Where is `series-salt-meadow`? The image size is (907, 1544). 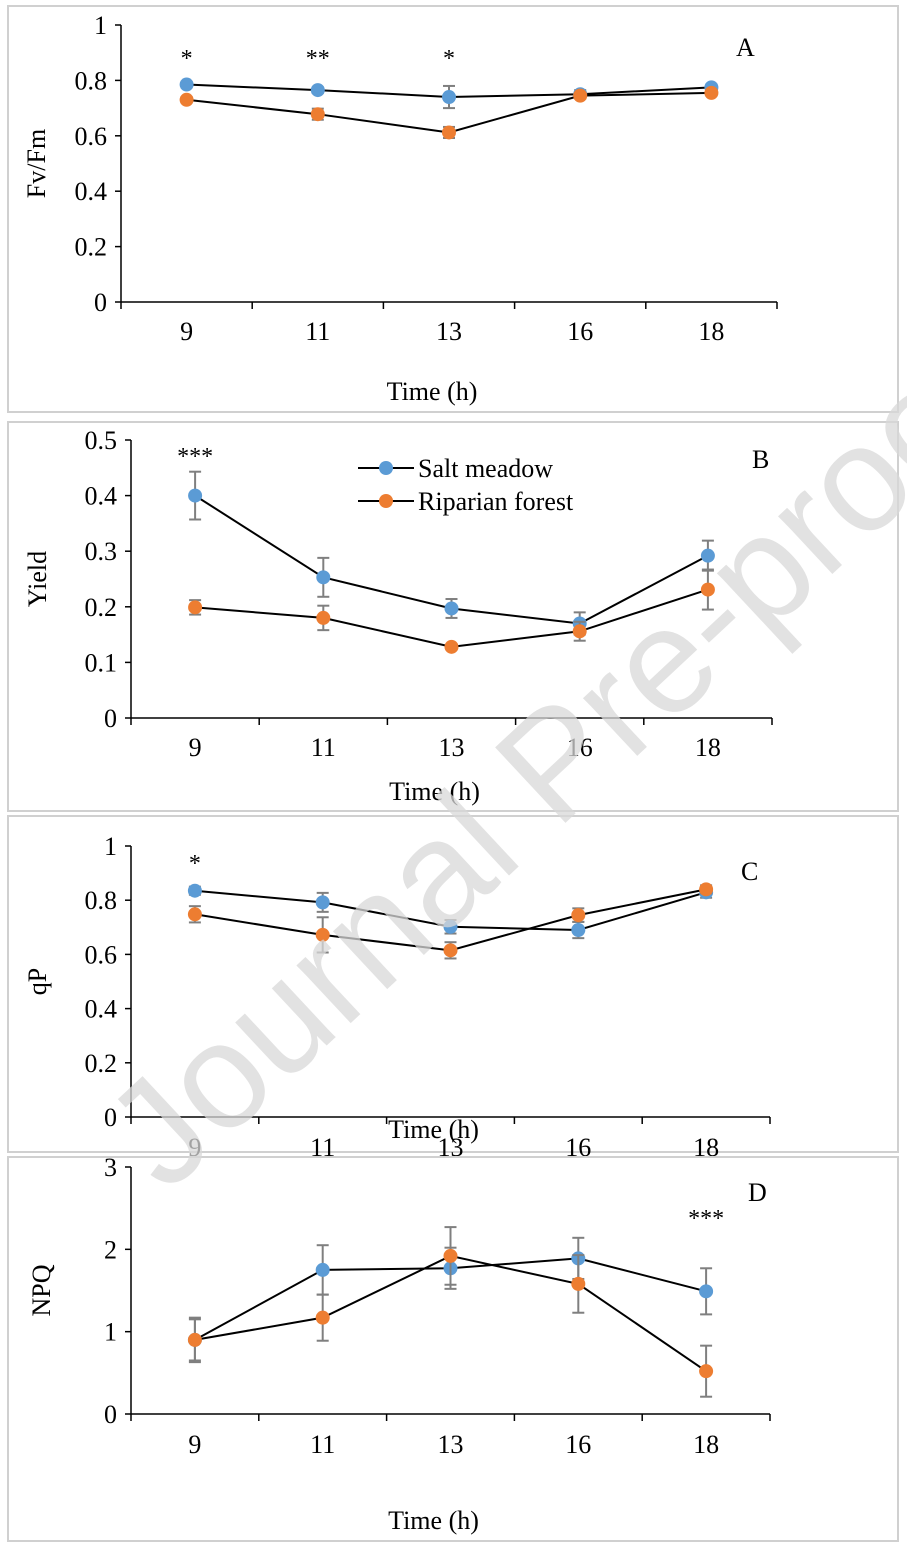 series-salt-meadow is located at coordinates (449, 93).